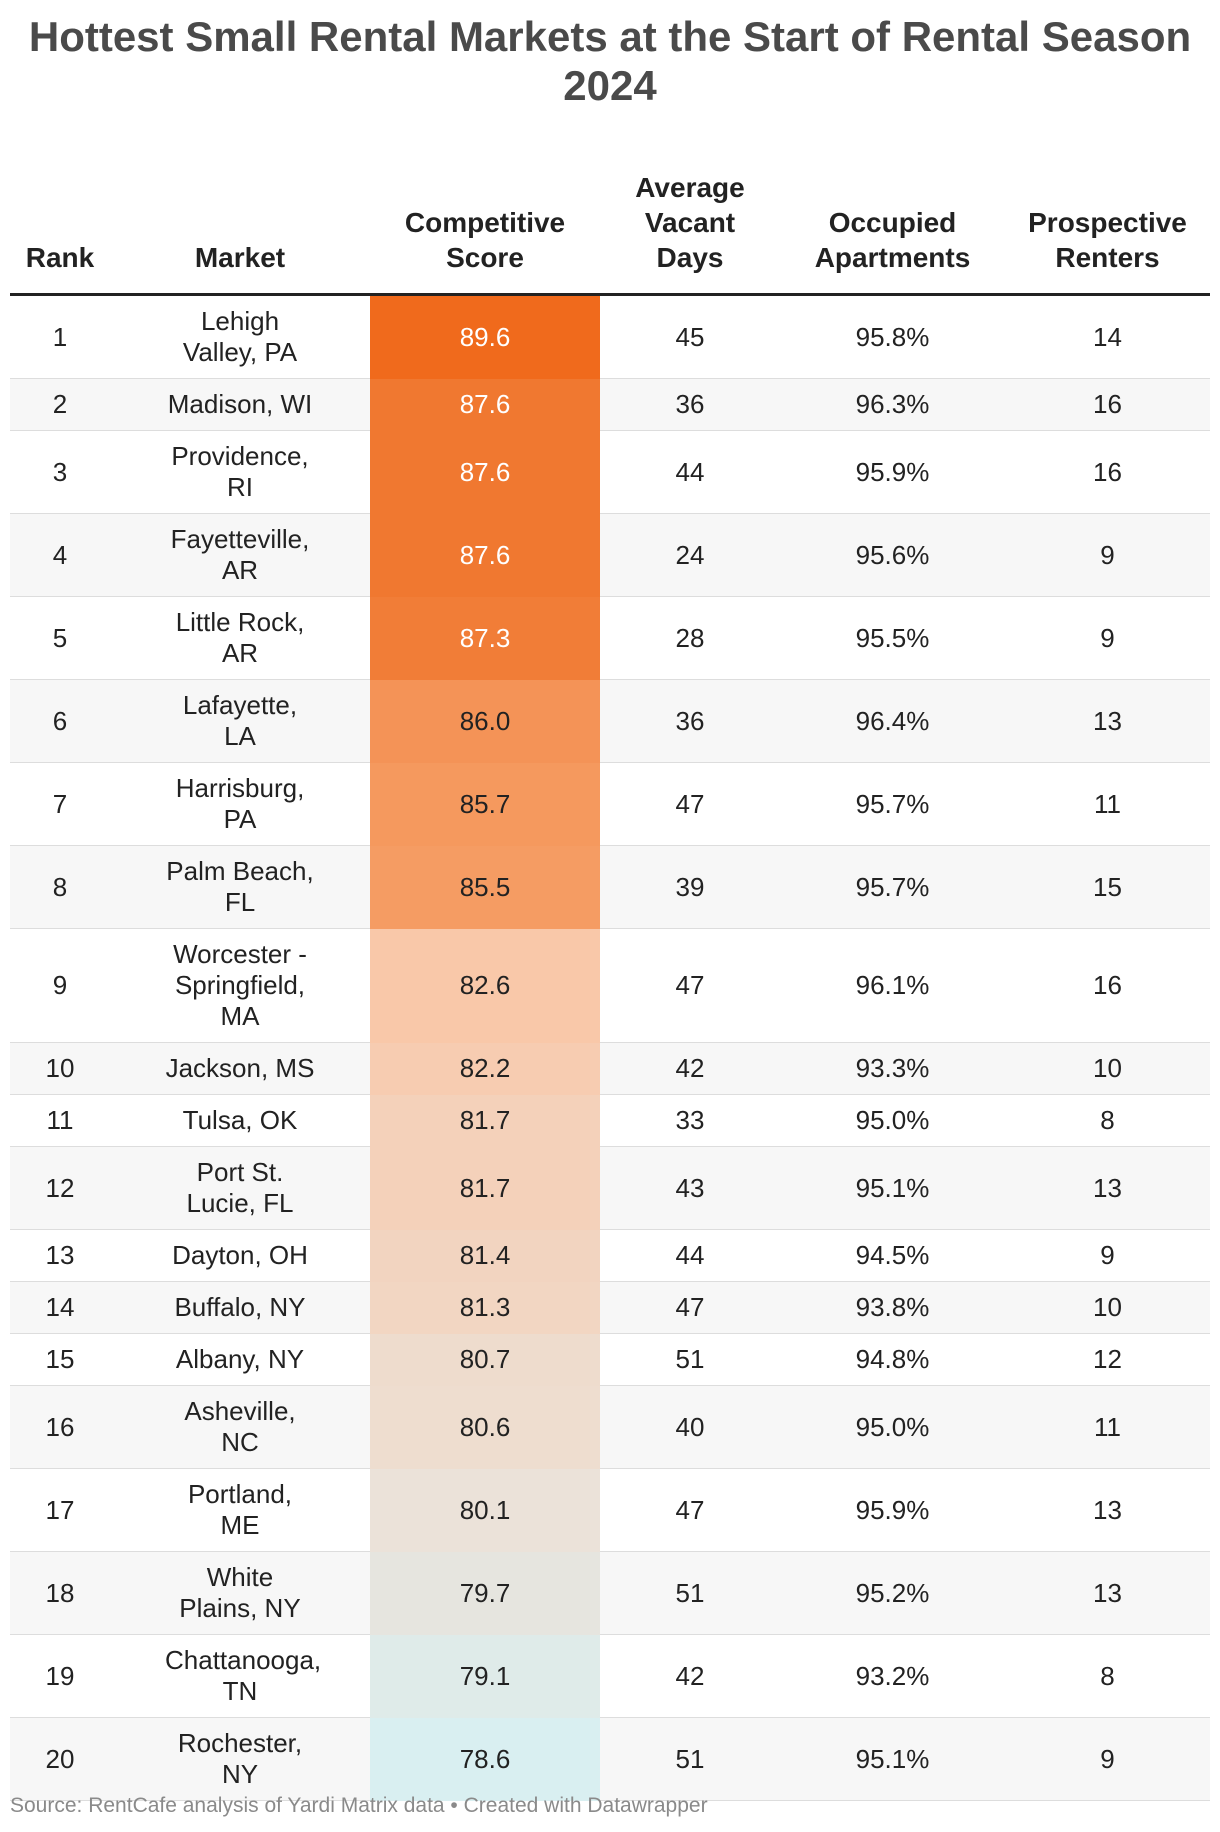 This screenshot has height=1832, width=1220. Describe the element at coordinates (60, 1427) in the screenshot. I see `rank-cell: 16` at that location.